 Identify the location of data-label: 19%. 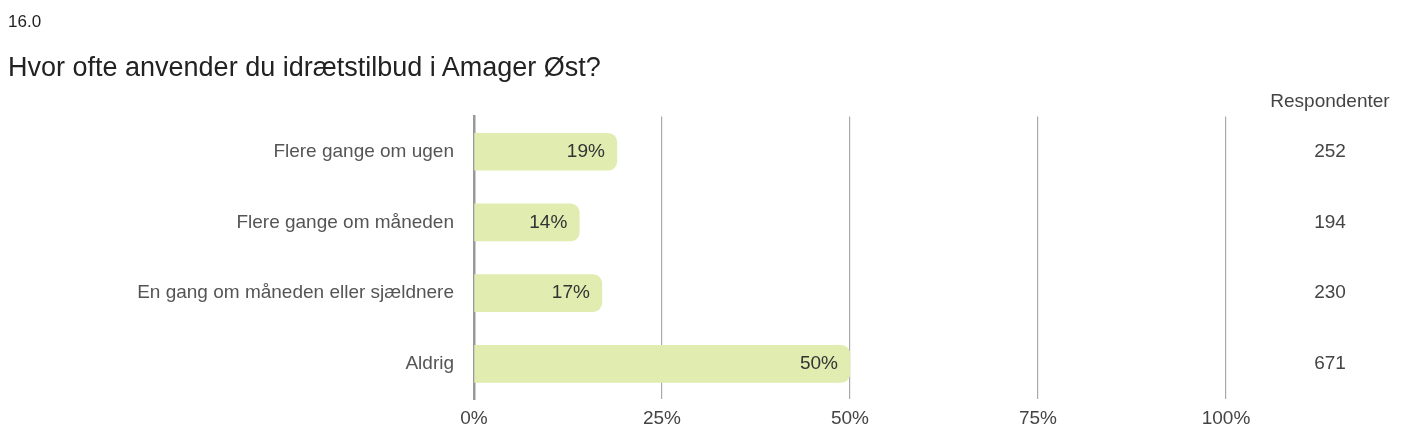
(585, 150).